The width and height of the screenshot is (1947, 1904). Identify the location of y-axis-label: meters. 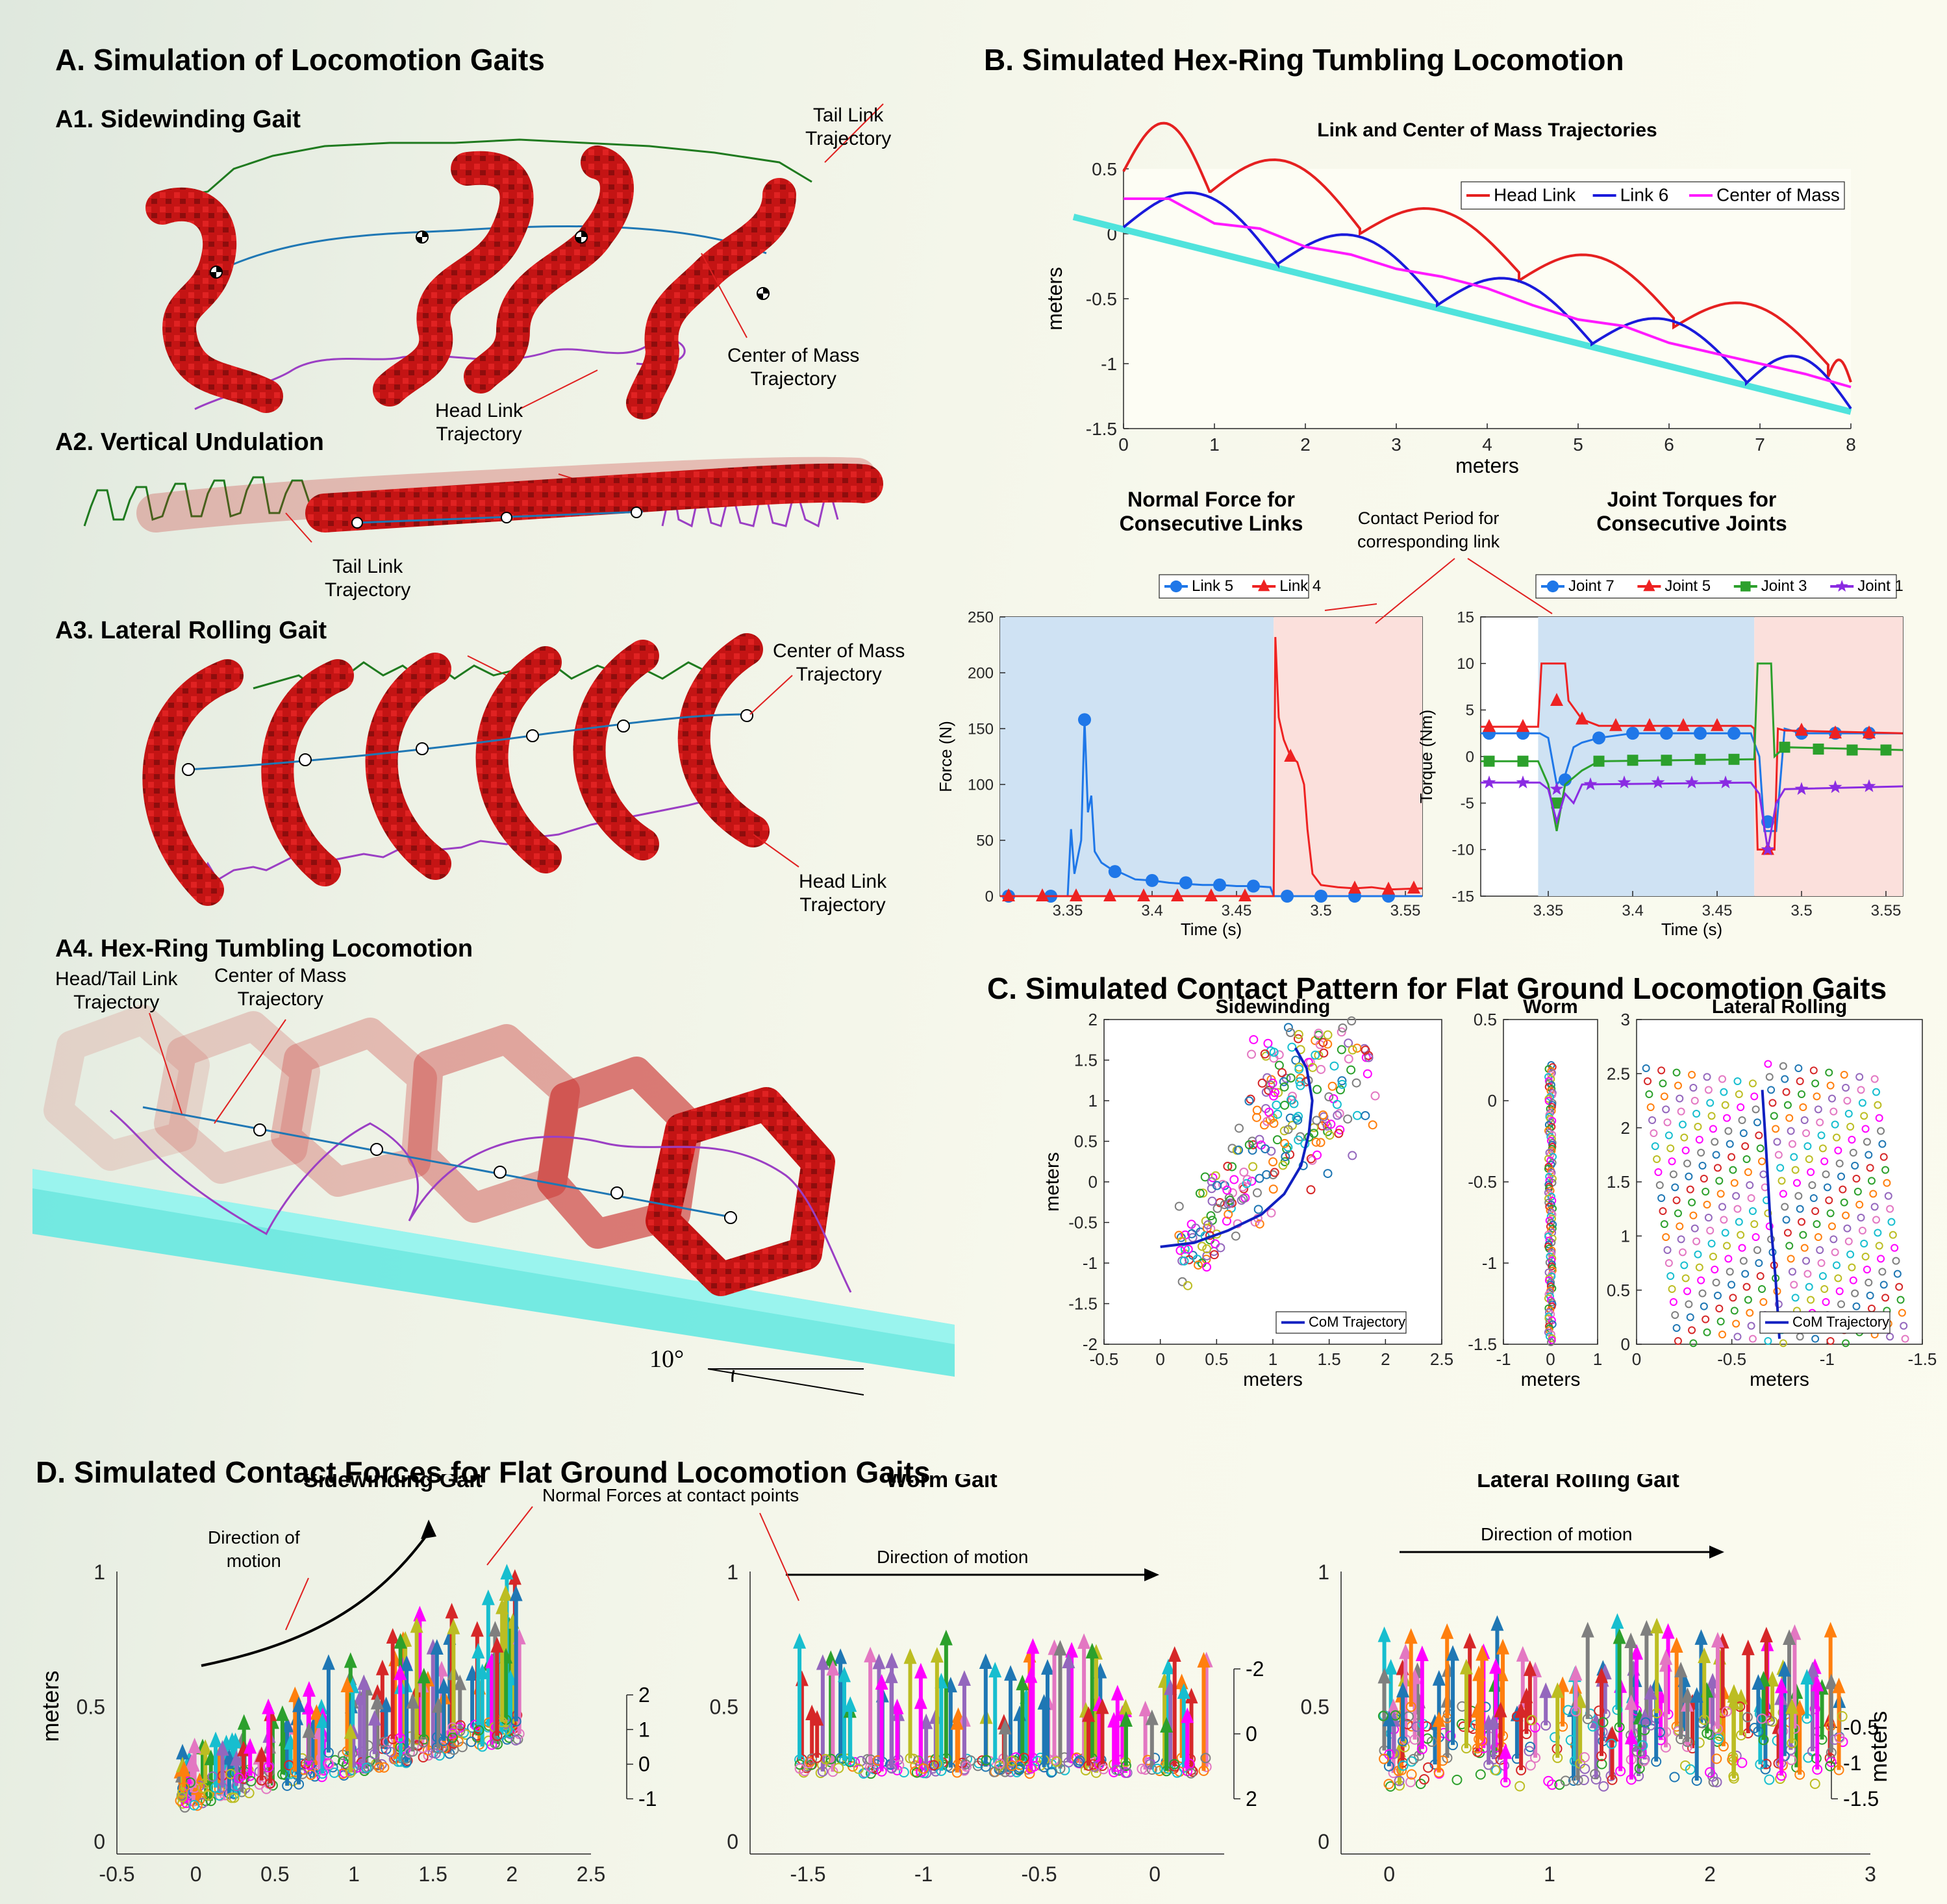
(51, 1706).